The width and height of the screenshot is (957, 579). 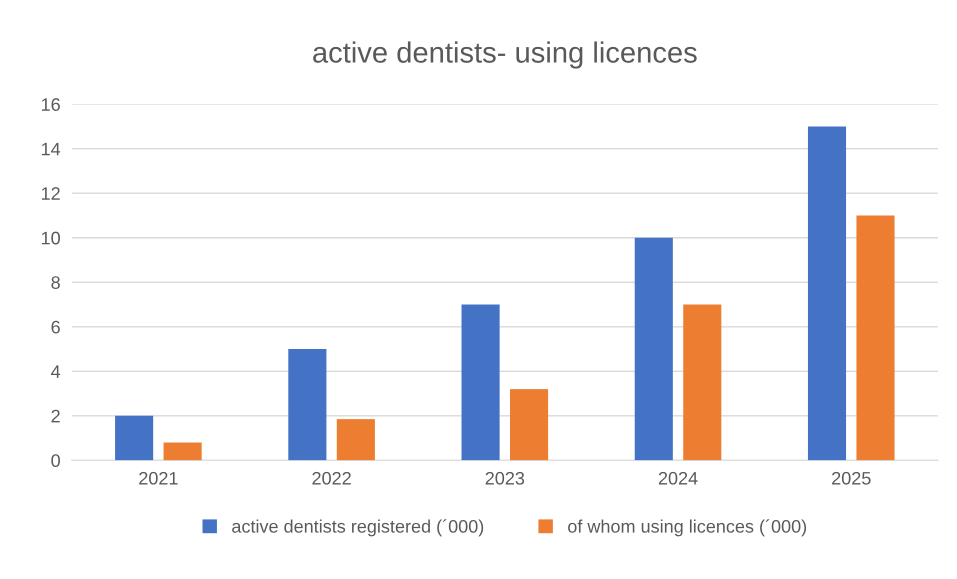 What do you see at coordinates (55, 371) in the screenshot?
I see `y-tick-label: 4` at bounding box center [55, 371].